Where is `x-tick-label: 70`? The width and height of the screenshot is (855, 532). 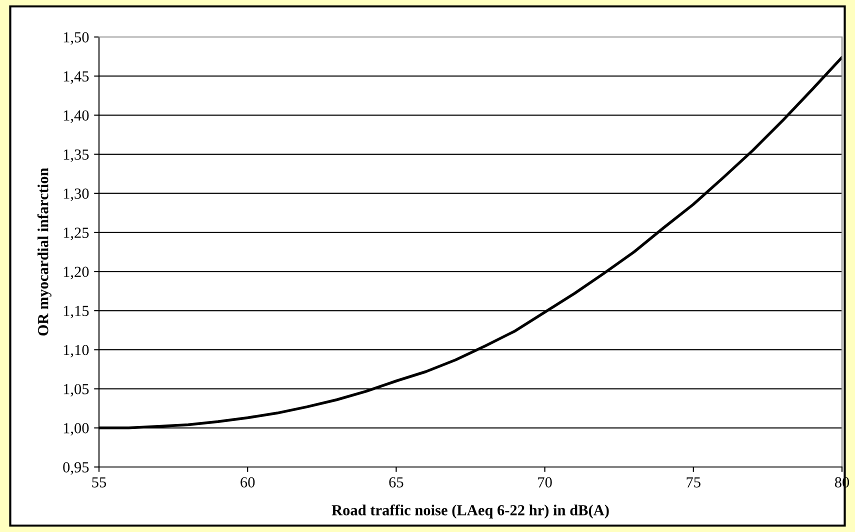 x-tick-label: 70 is located at coordinates (545, 482).